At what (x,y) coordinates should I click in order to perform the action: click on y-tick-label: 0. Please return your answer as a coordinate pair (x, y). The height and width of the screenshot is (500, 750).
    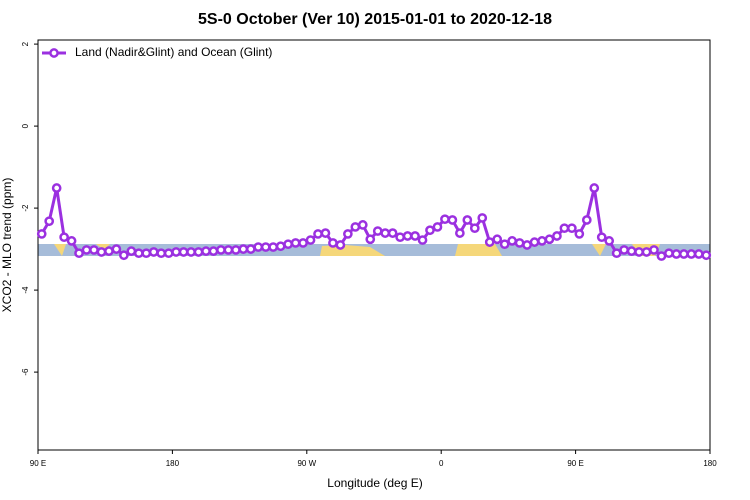
    Looking at the image, I should click on (25, 125).